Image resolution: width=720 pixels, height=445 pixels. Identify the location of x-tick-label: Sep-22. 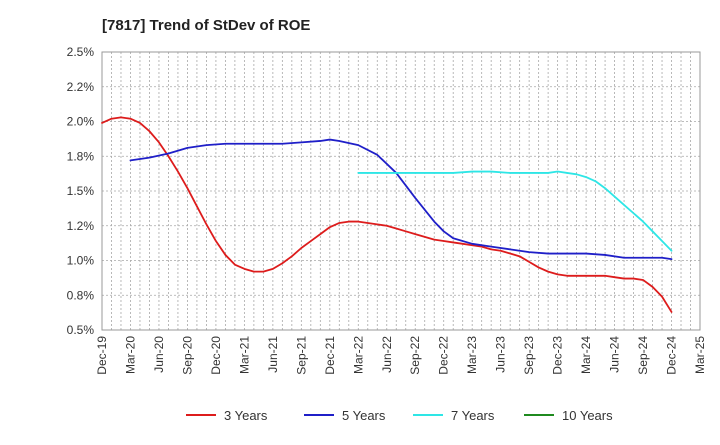
(415, 355).